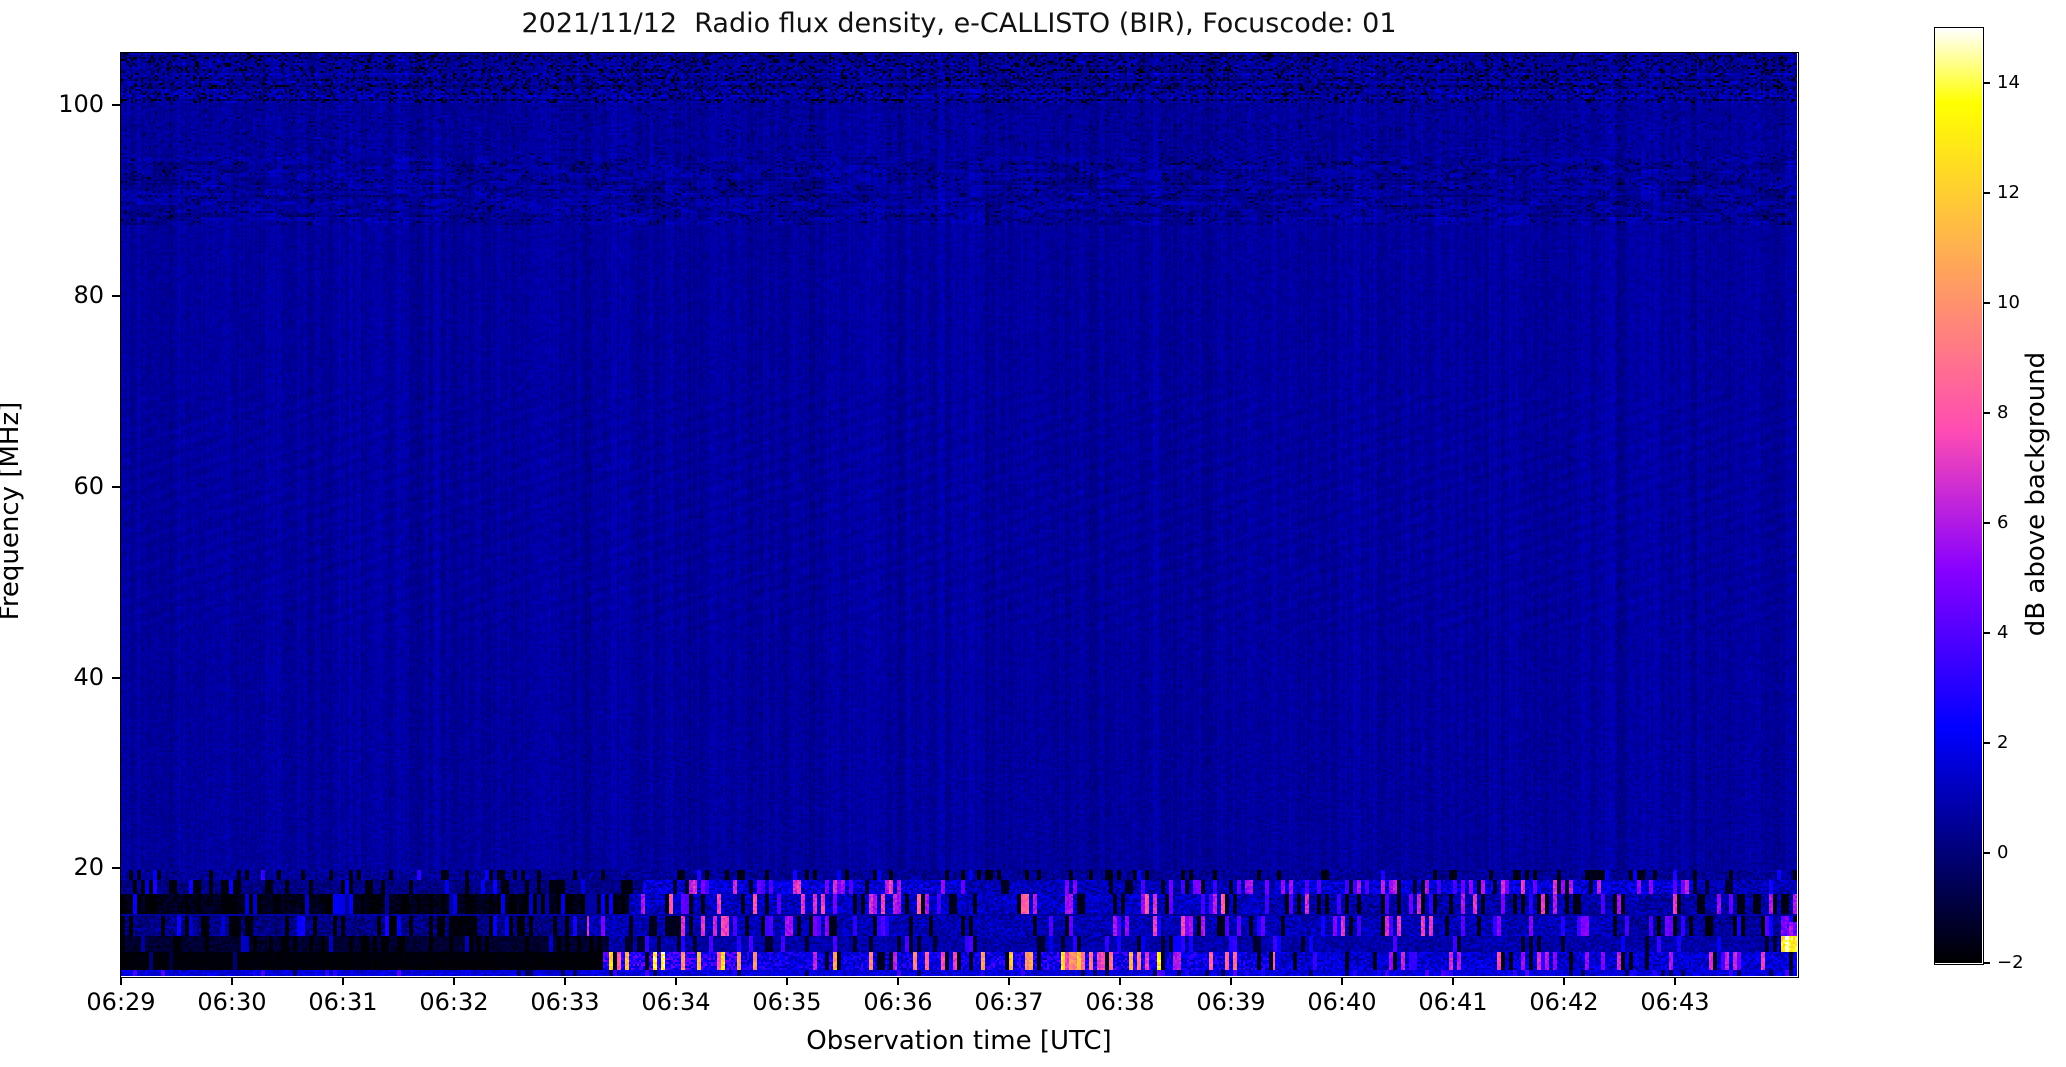  What do you see at coordinates (2003, 742) in the screenshot?
I see `colorbar-tick-label: 2` at bounding box center [2003, 742].